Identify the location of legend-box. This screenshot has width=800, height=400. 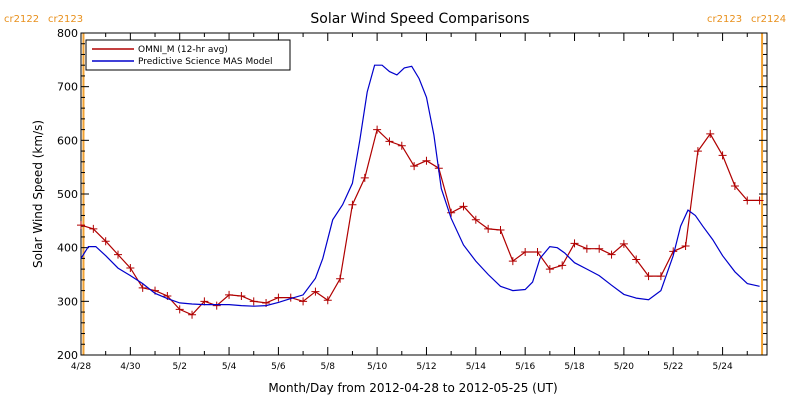
(188, 55).